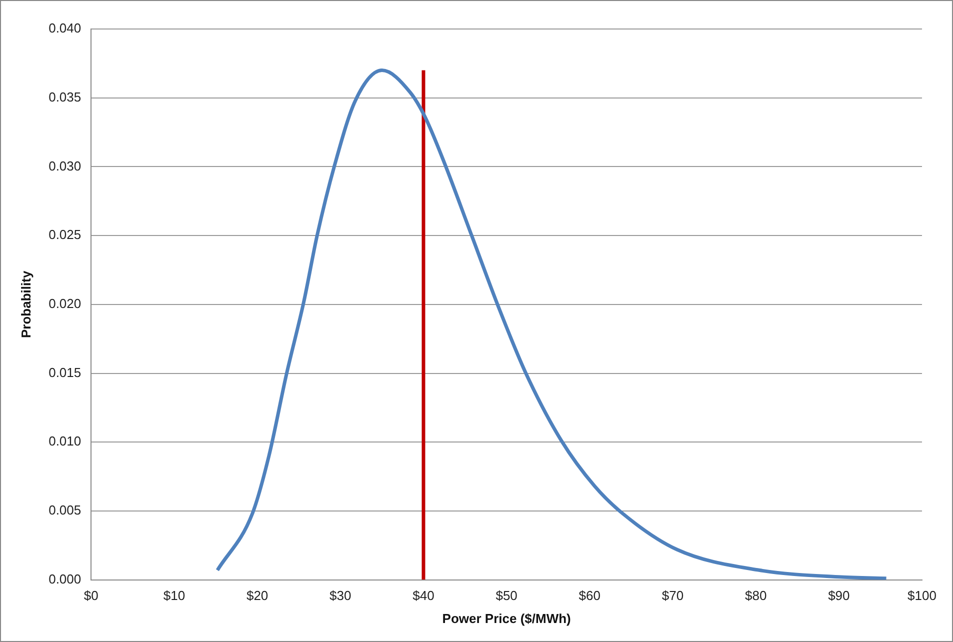  Describe the element at coordinates (65, 441) in the screenshot. I see `y-tick-label: 0.010` at that location.